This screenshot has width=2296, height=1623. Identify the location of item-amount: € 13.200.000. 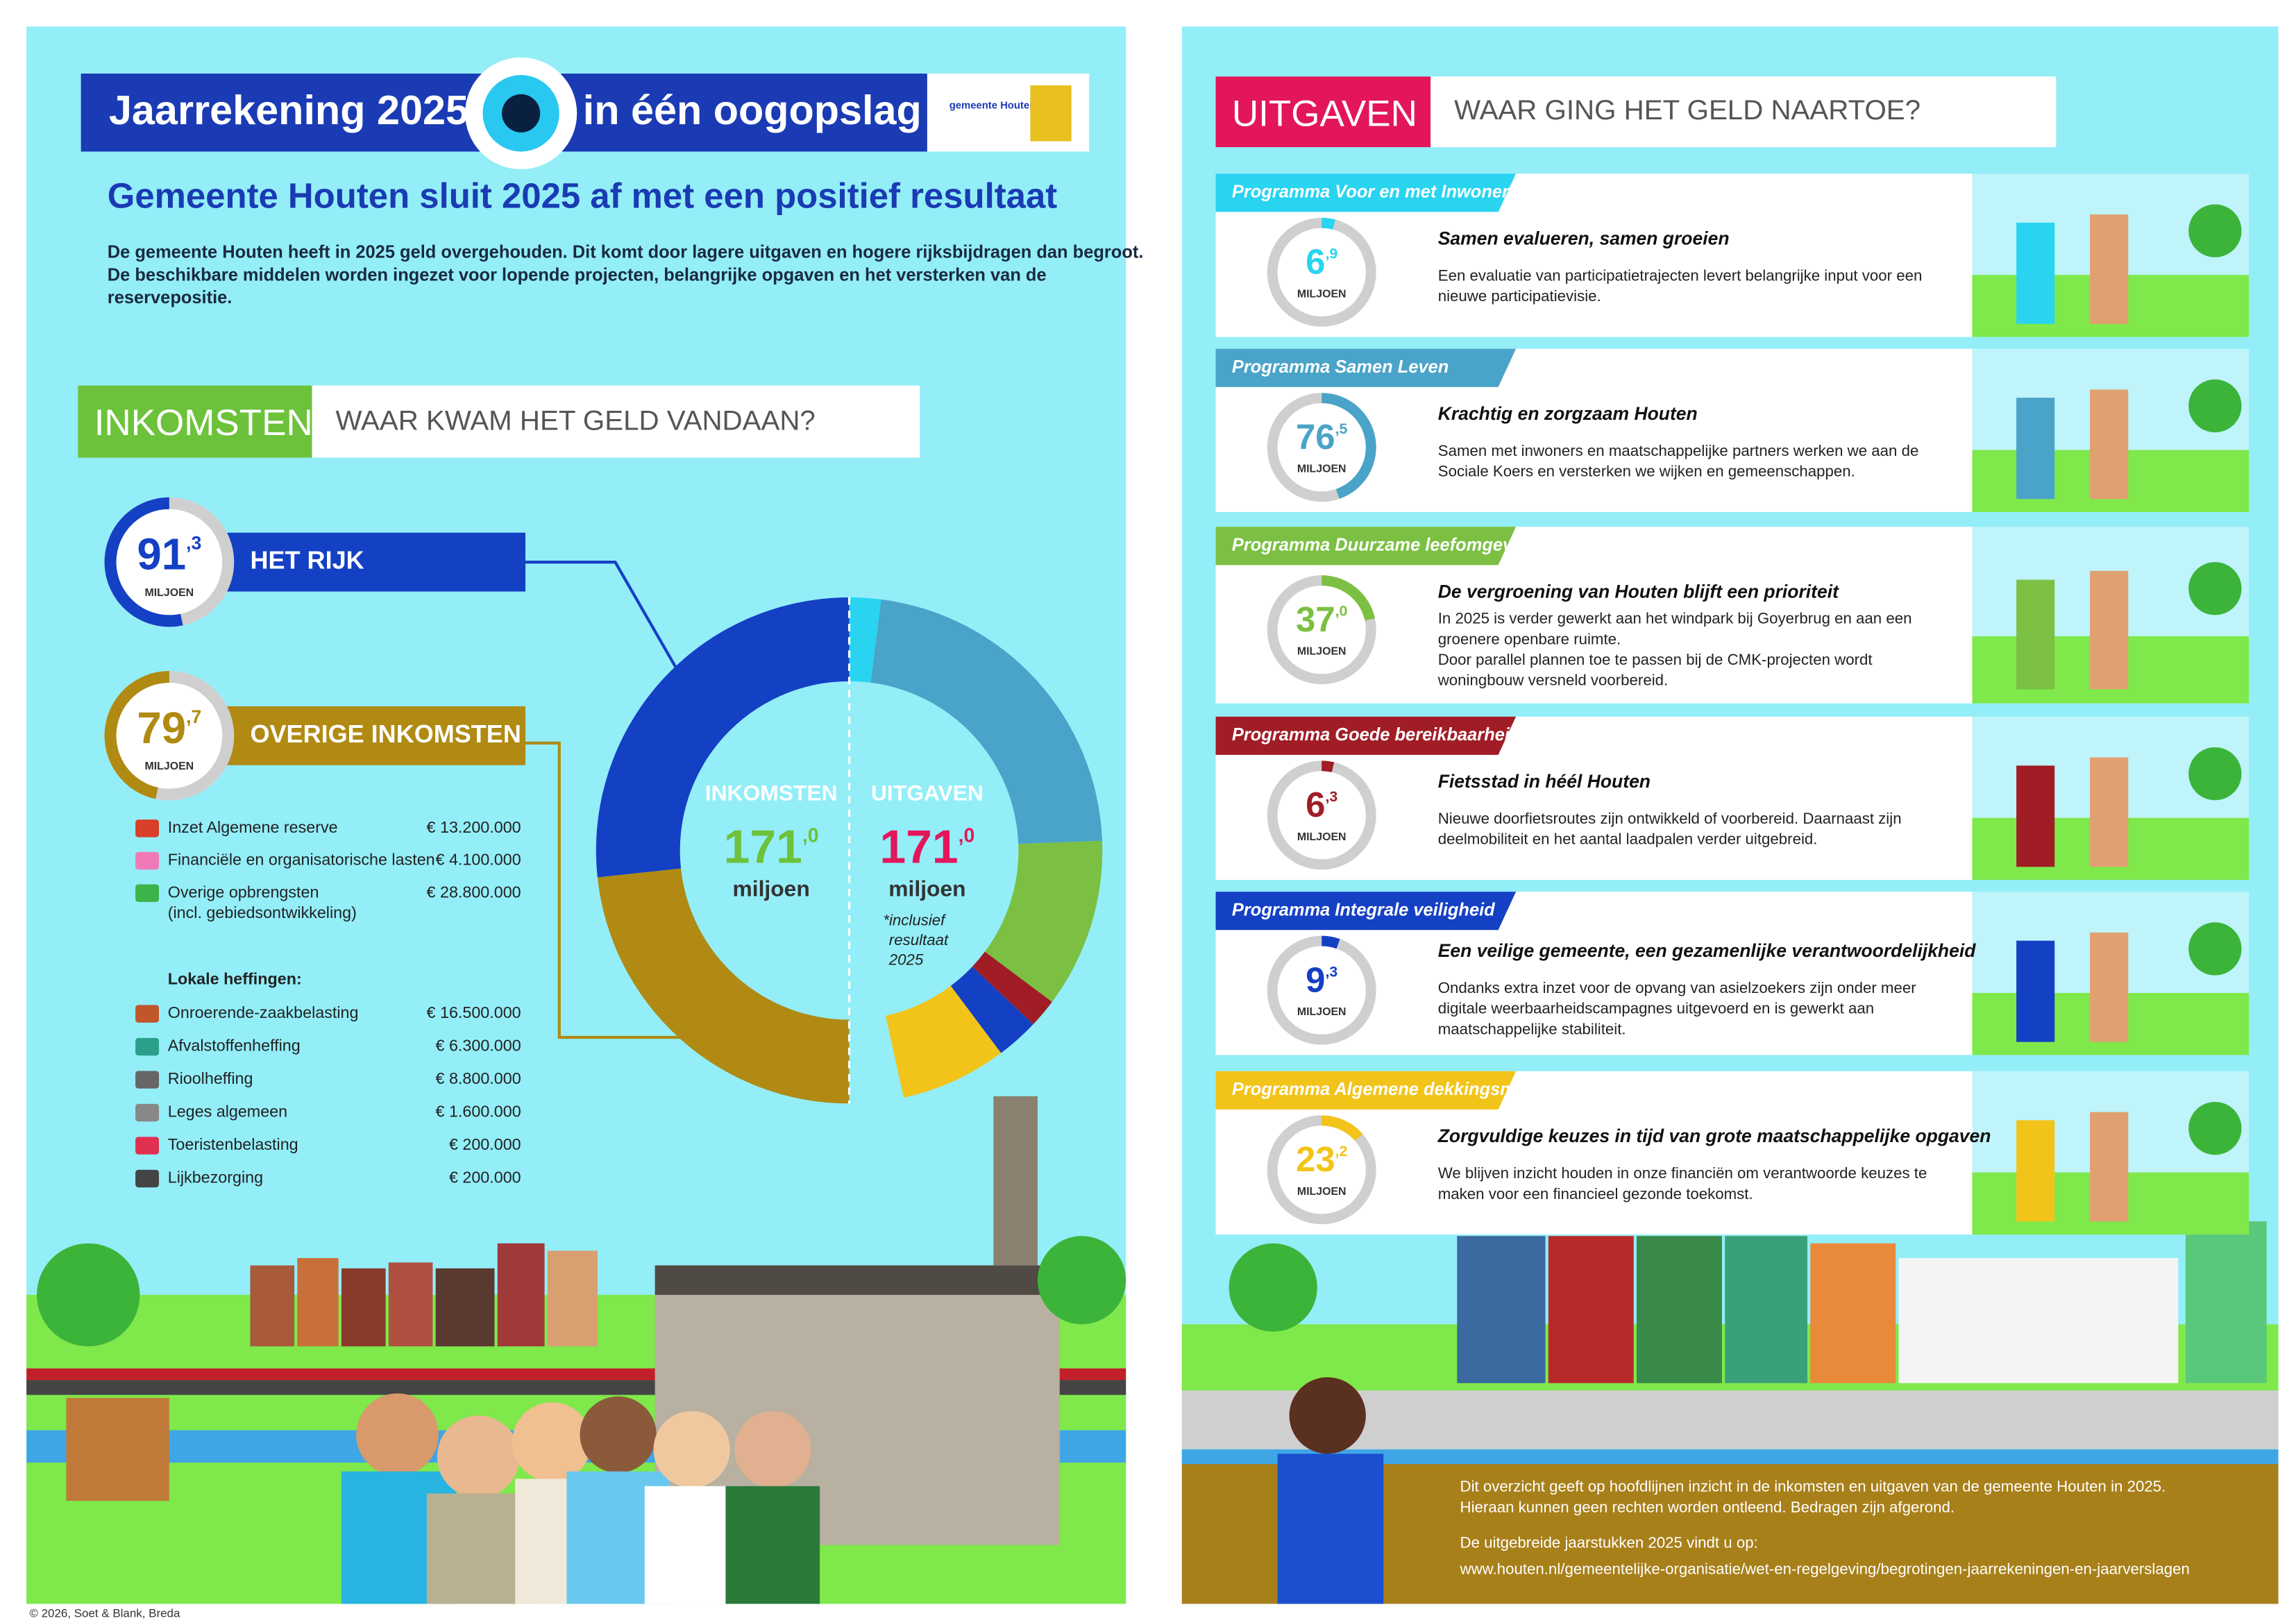
(474, 827).